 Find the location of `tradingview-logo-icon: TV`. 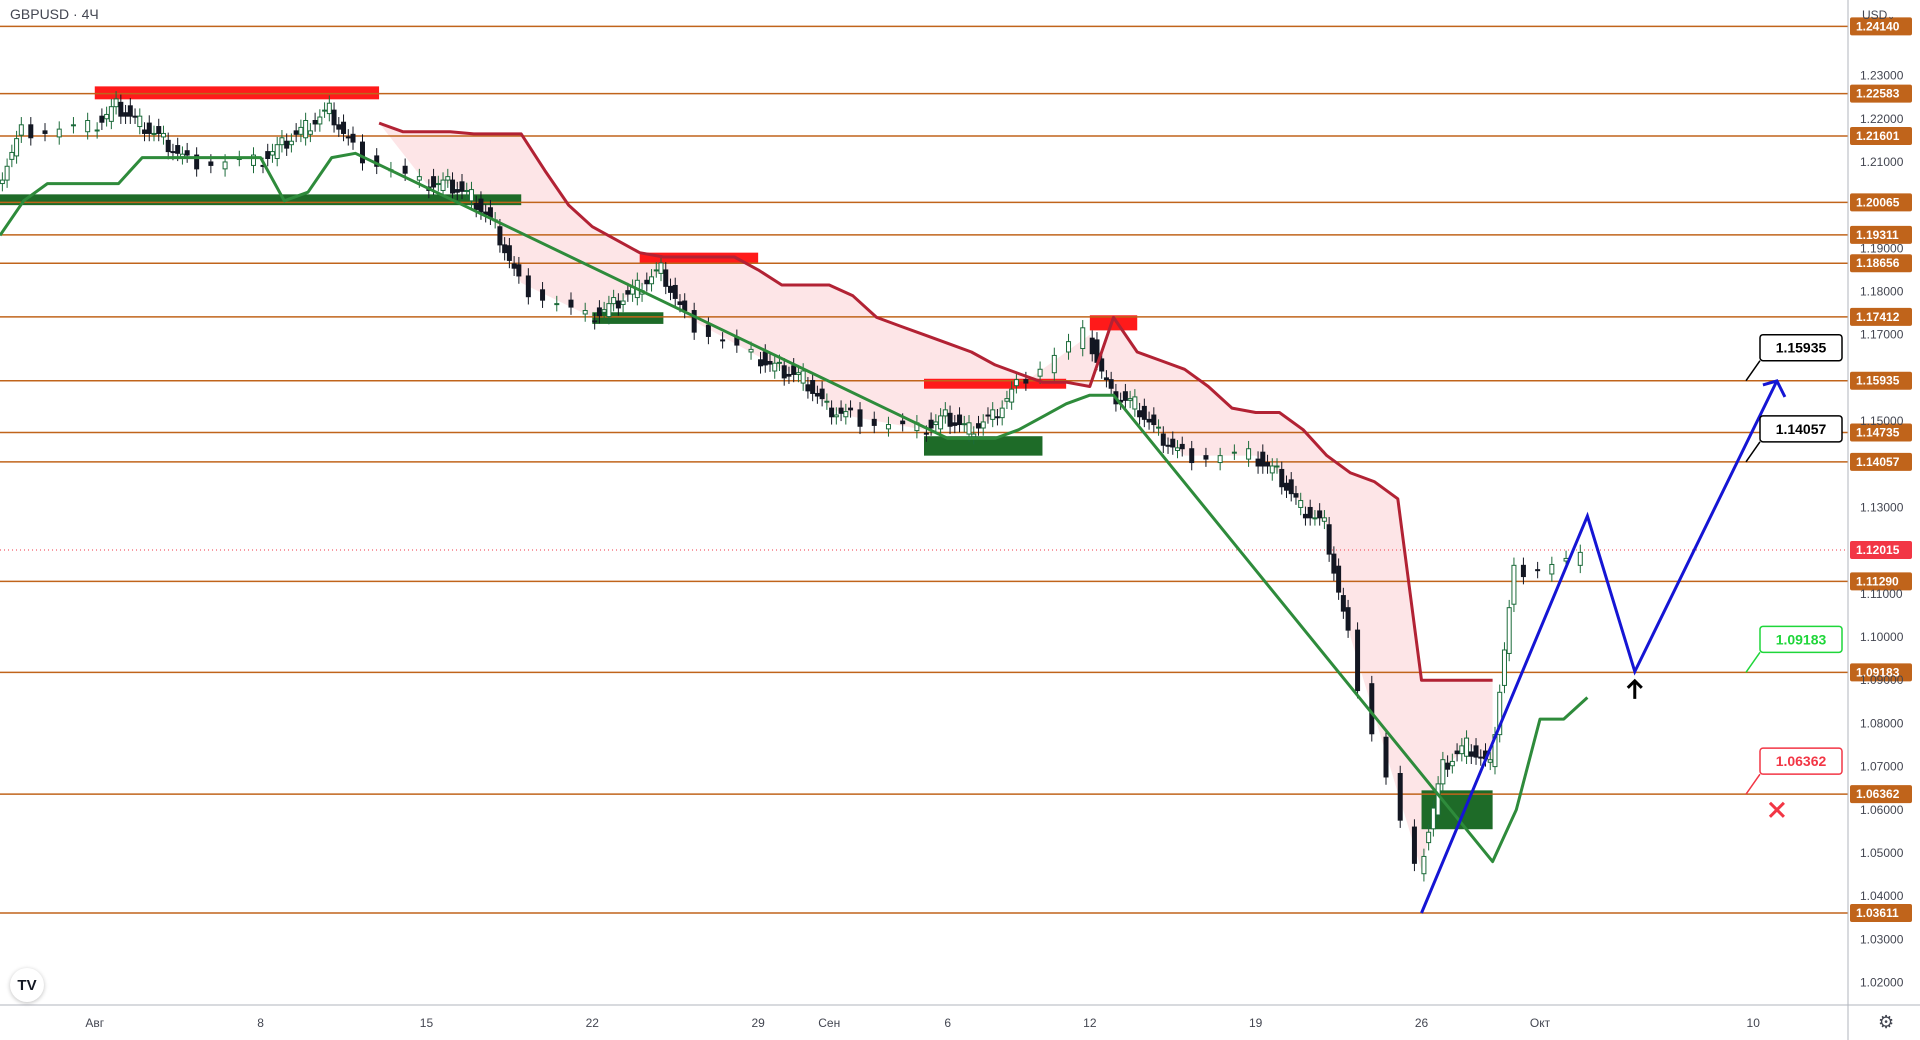

tradingview-logo-icon: TV is located at coordinates (27, 985).